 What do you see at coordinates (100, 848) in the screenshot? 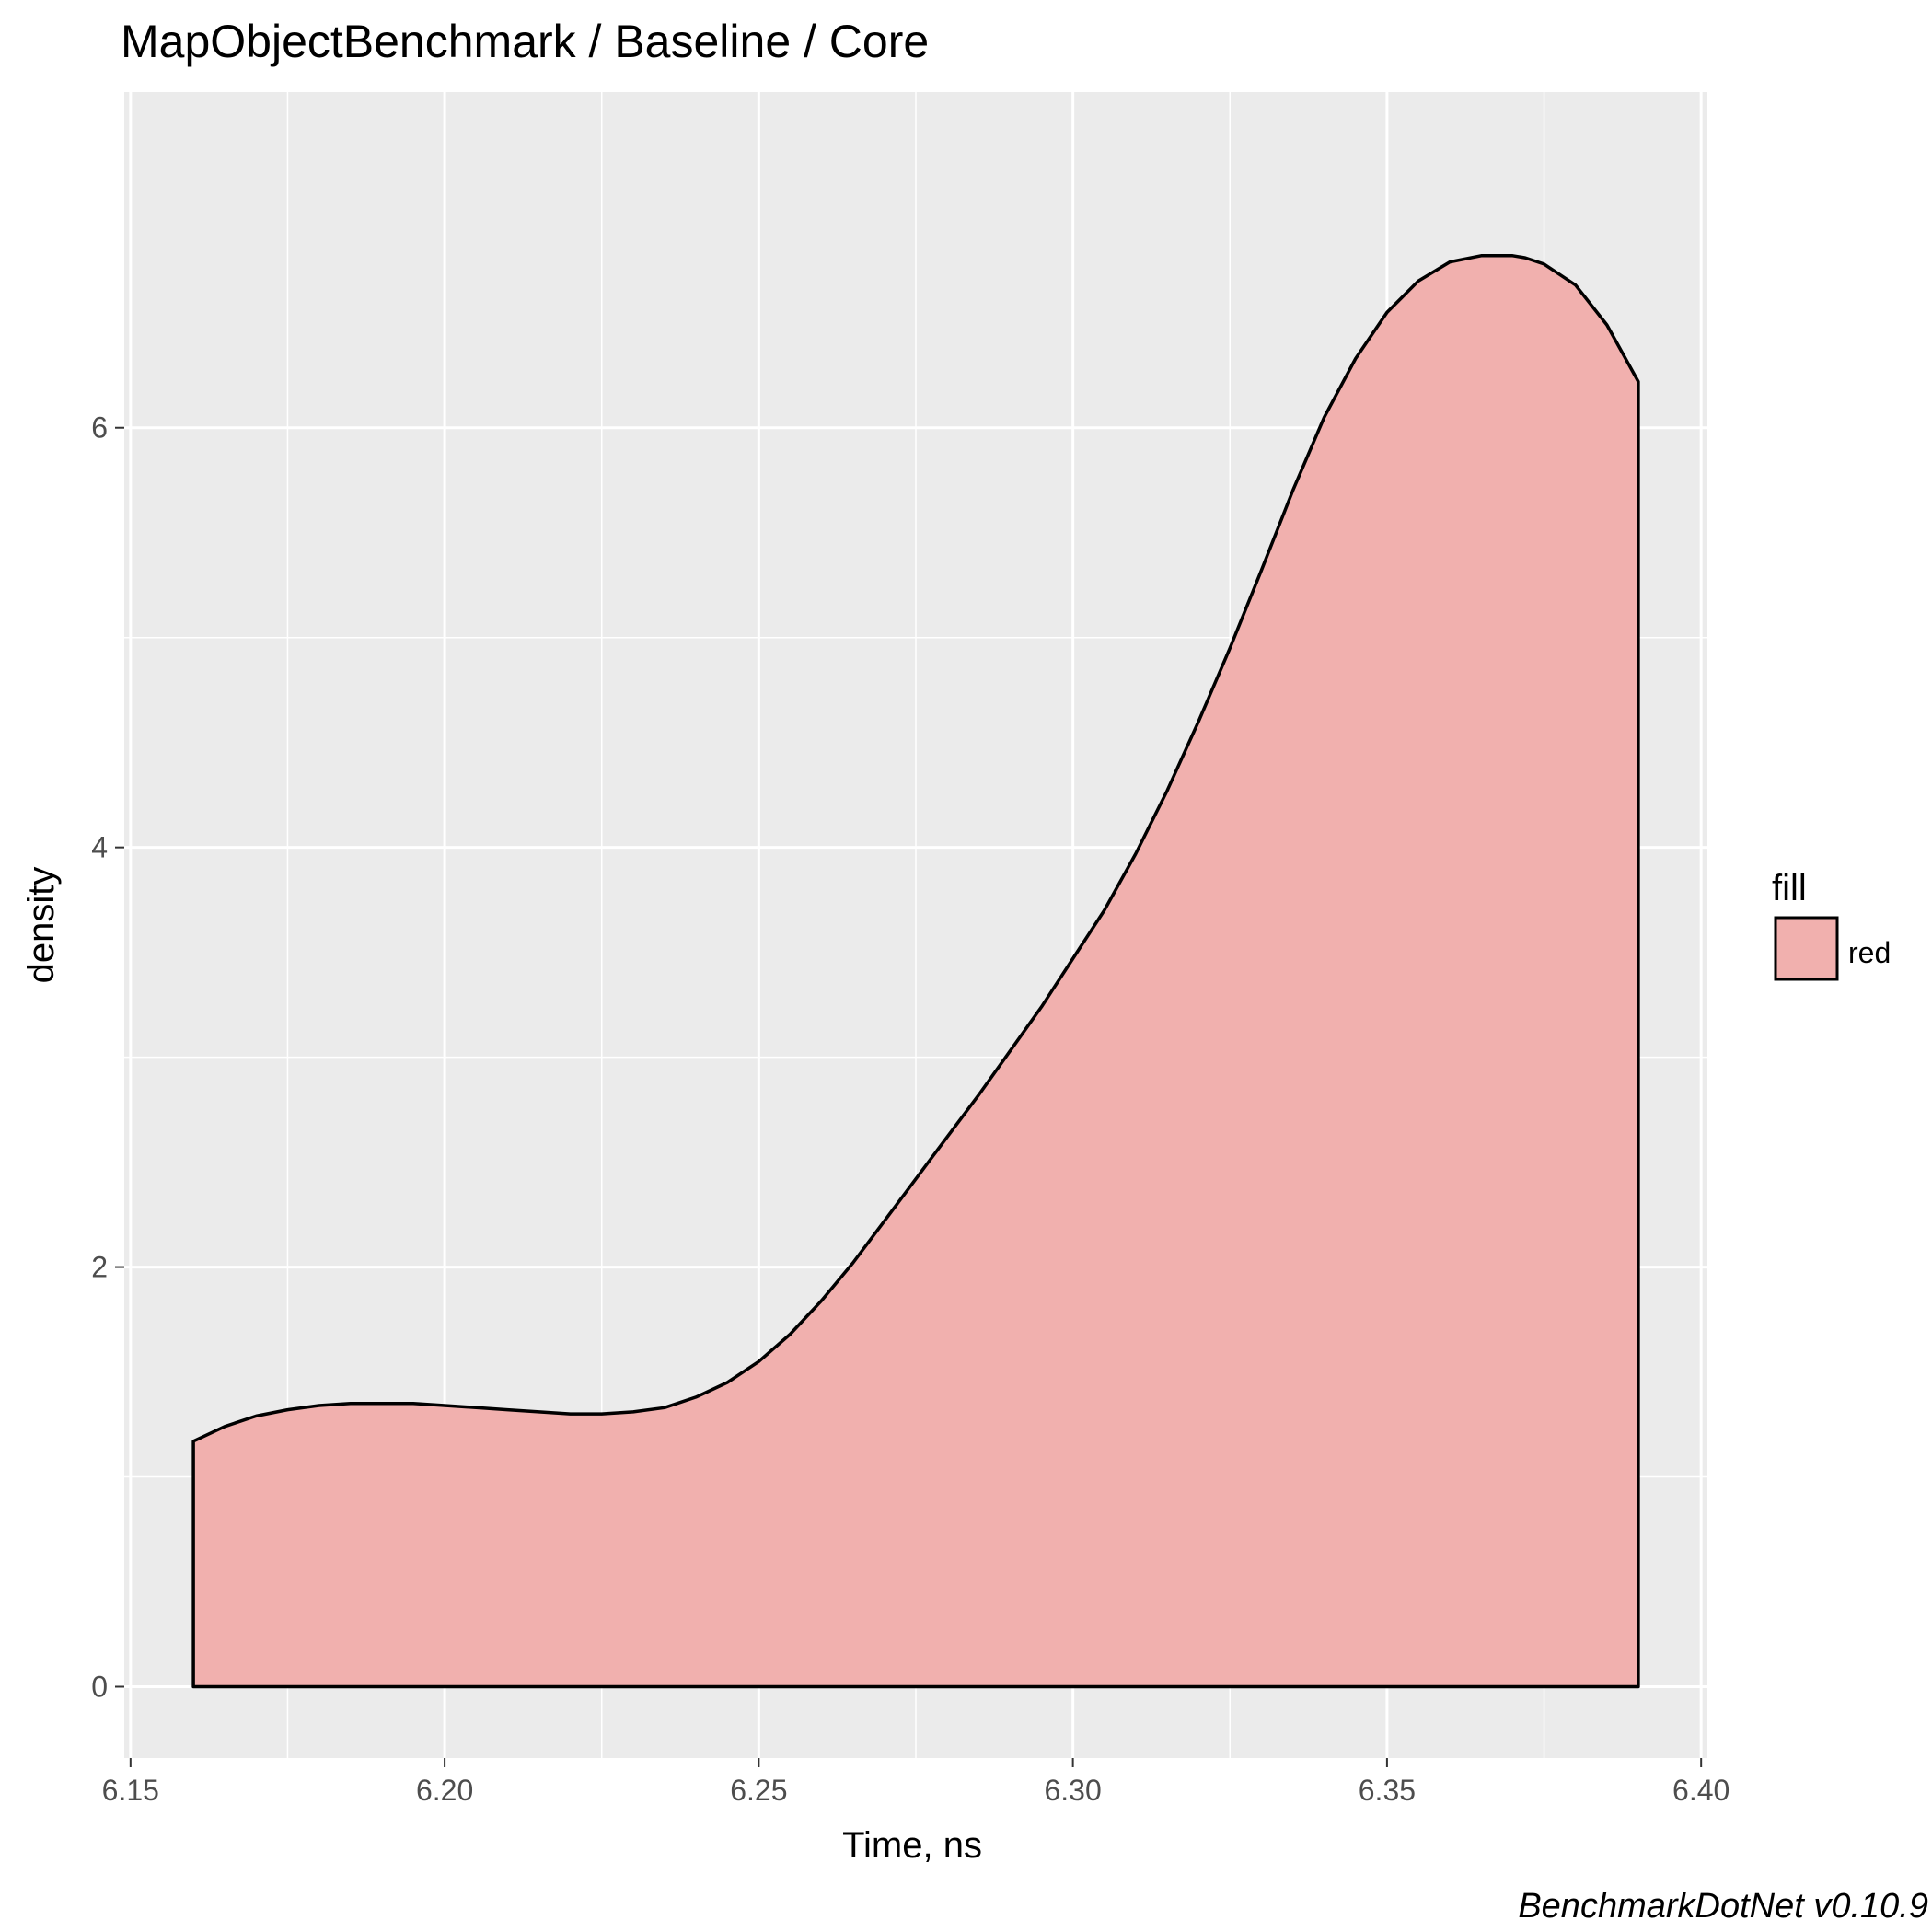
I see `y-tick-label: 4` at bounding box center [100, 848].